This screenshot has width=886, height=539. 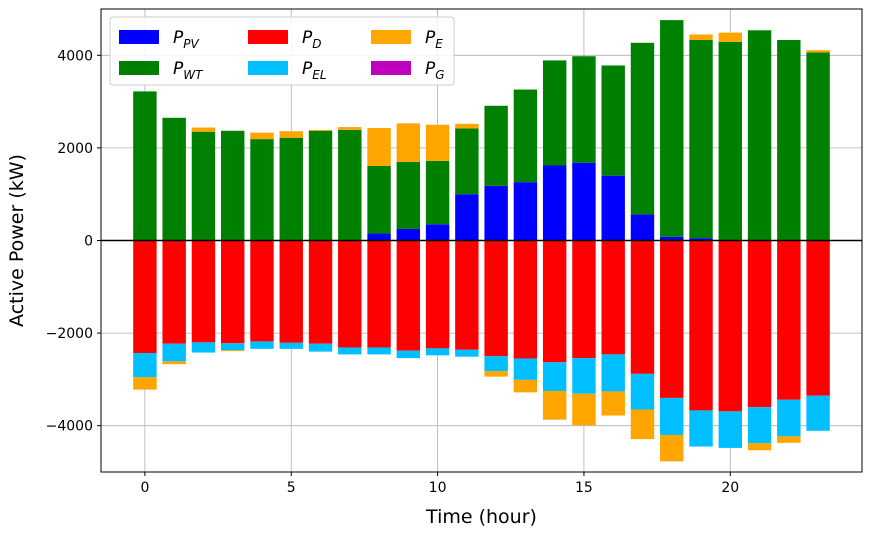 What do you see at coordinates (391, 68) in the screenshot?
I see `legend-swatch-g` at bounding box center [391, 68].